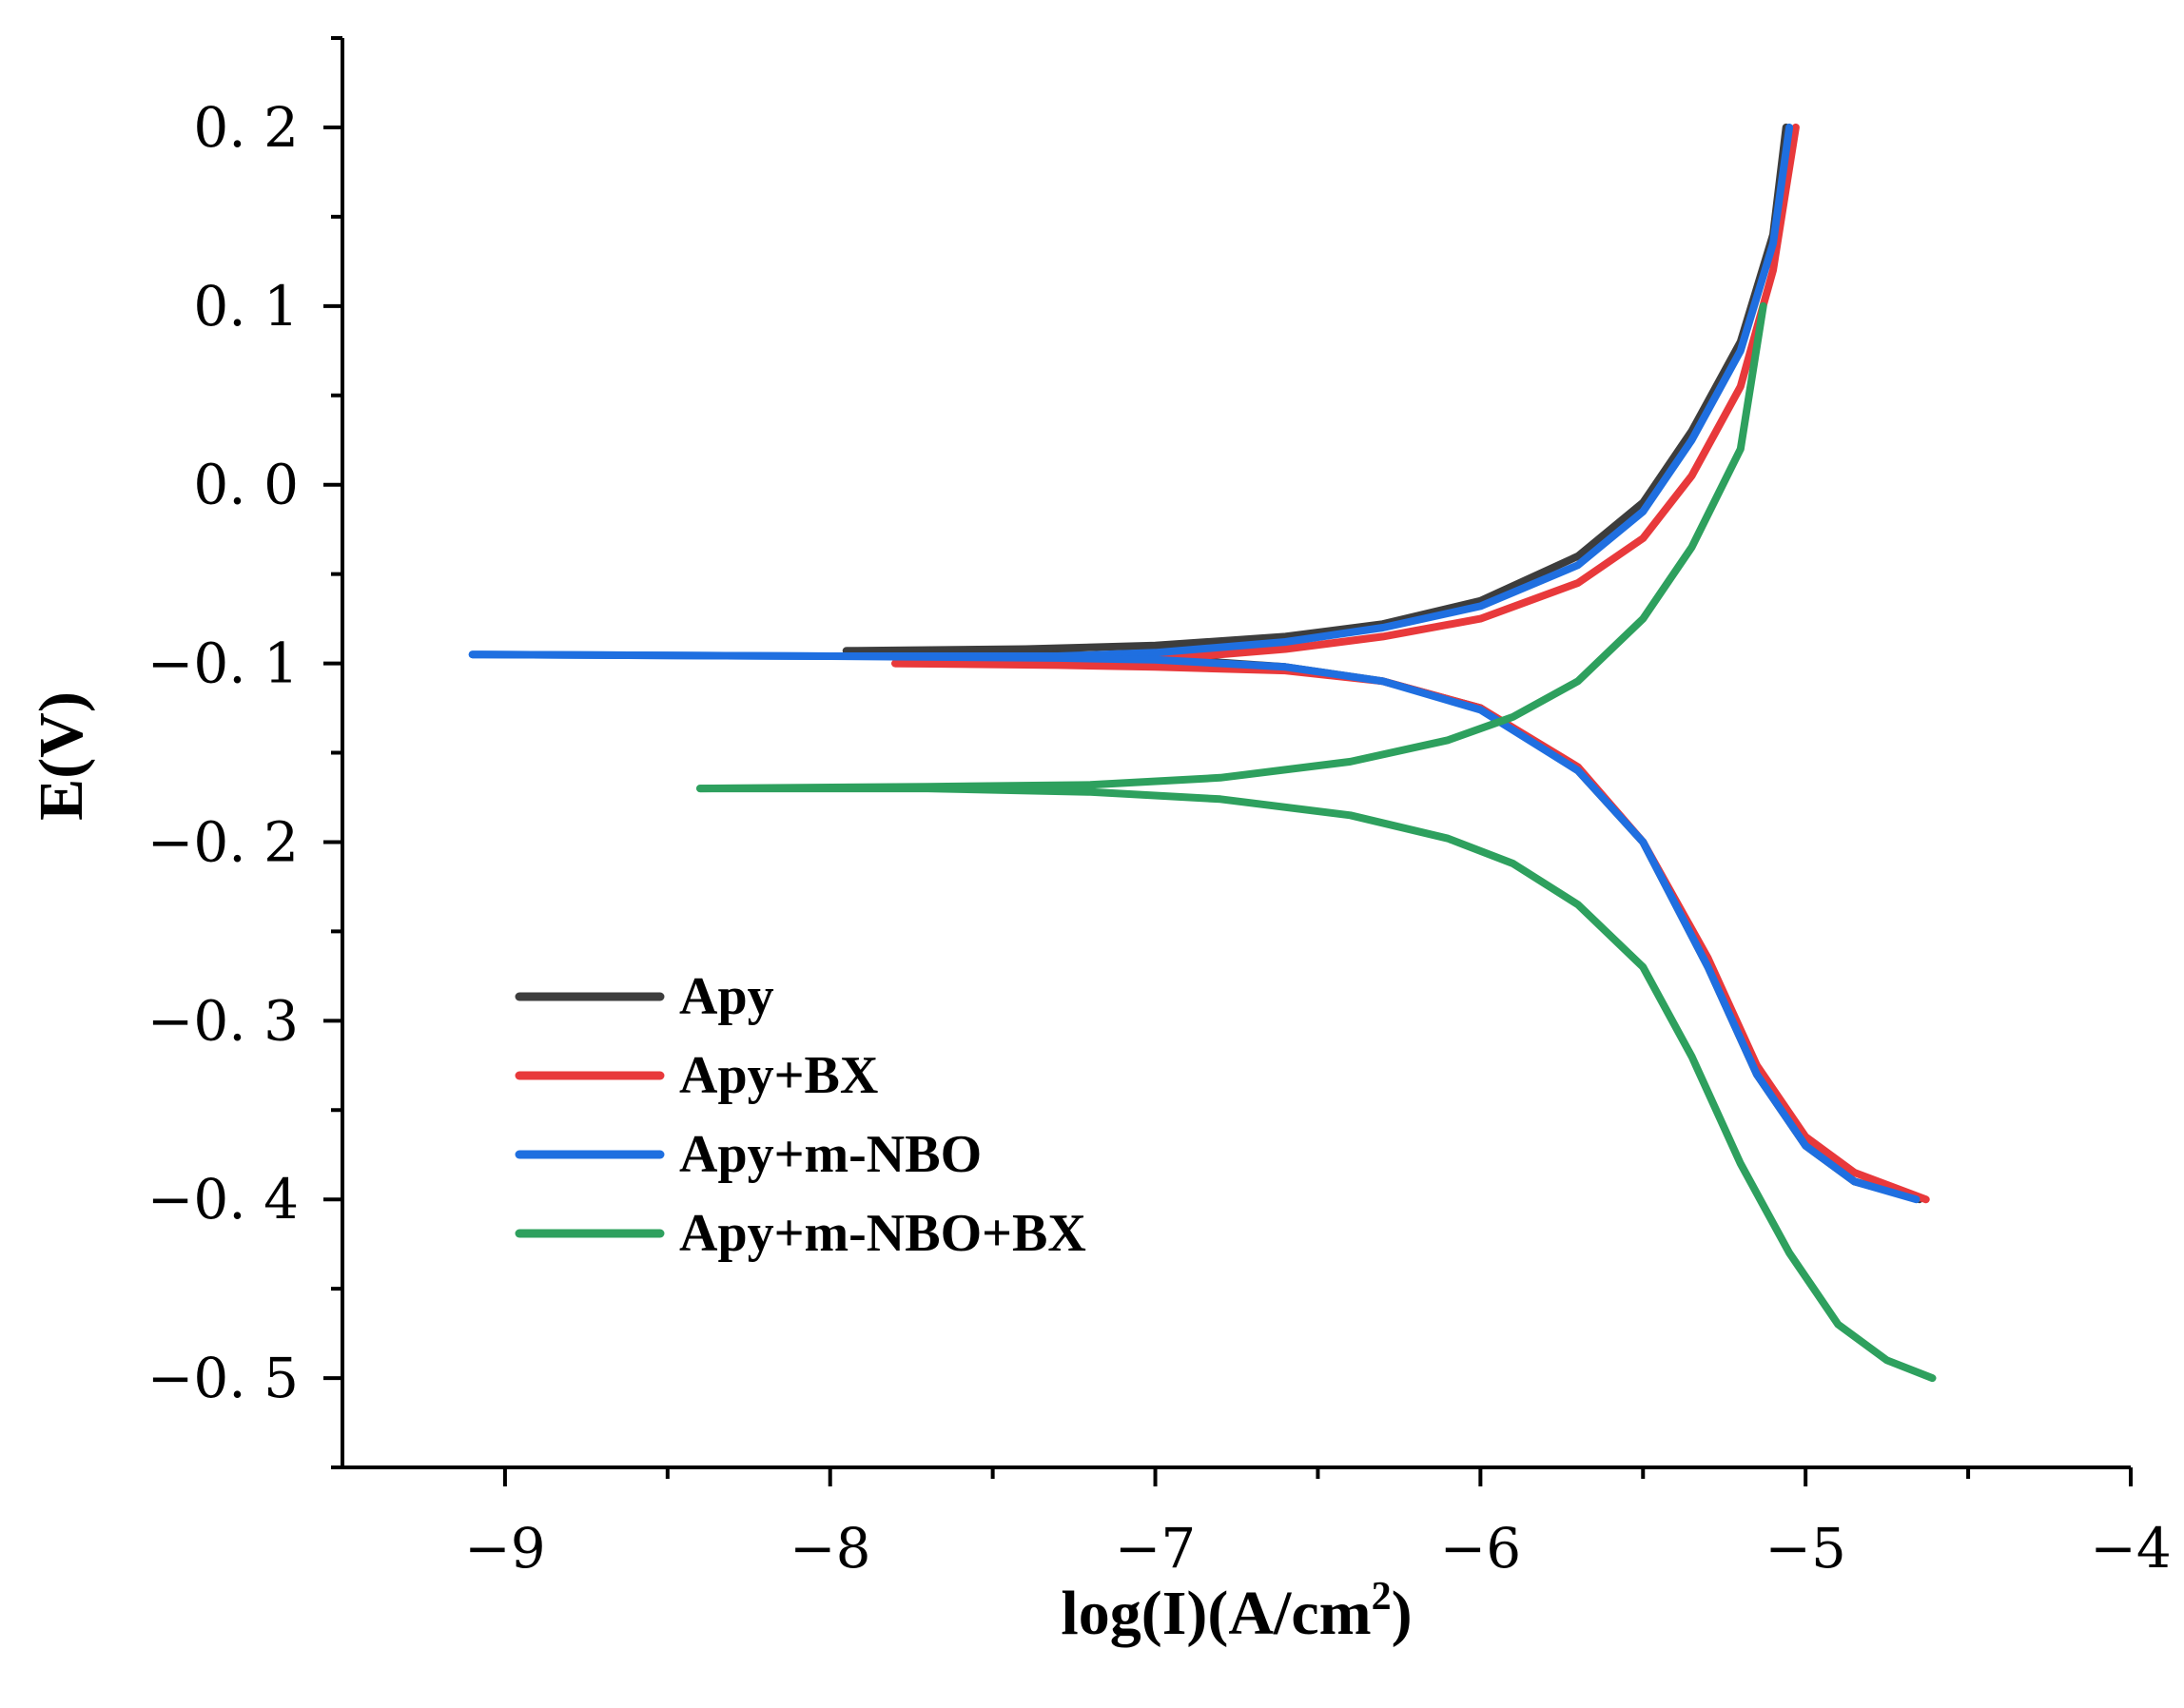  I want to click on legend: Apy Apy+BX Apy+m-NBO Apy+m-NBO+BX, so click(800, 1115).